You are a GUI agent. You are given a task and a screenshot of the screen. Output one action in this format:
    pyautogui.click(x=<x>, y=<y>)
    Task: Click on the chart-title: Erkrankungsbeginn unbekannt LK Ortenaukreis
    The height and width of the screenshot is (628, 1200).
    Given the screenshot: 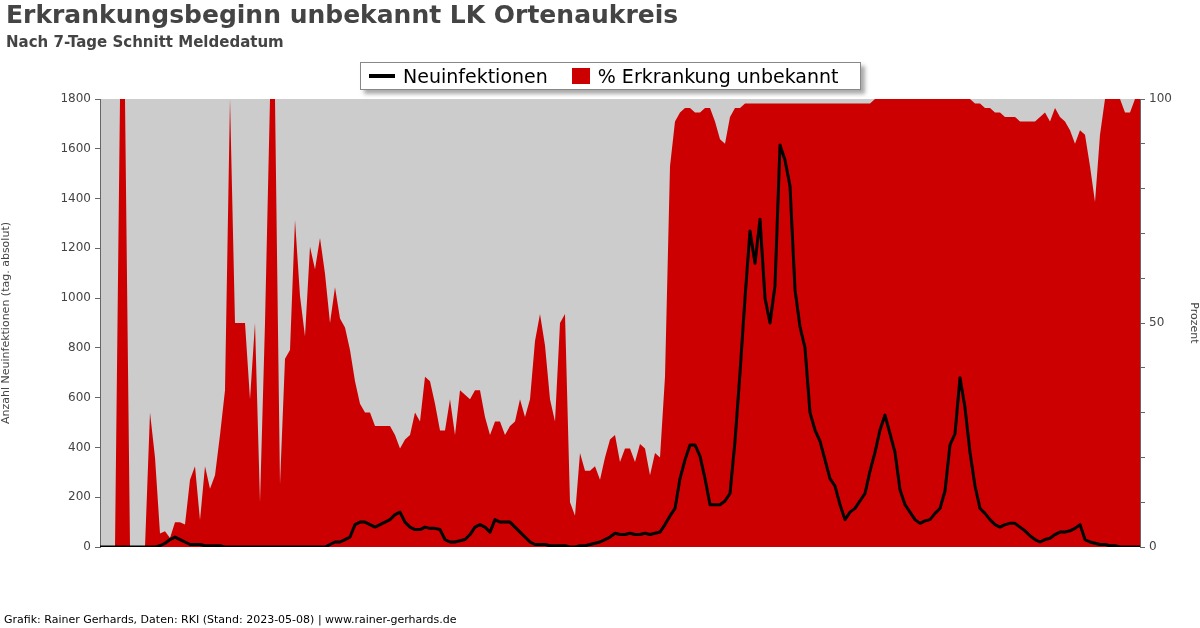 What is the action you would take?
    pyautogui.click(x=342, y=14)
    